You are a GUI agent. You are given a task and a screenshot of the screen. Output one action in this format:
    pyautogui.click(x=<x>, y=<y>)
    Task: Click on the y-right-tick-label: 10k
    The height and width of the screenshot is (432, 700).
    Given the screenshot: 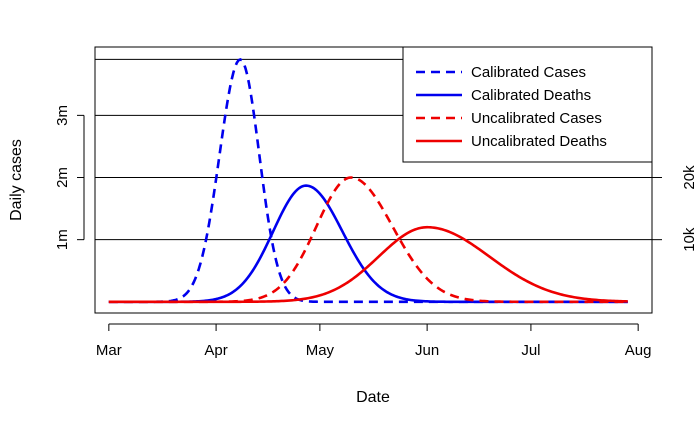 What is the action you would take?
    pyautogui.click(x=689, y=239)
    